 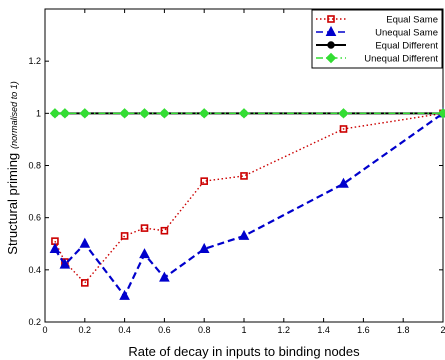 I want to click on y-tick-label: 1.2, so click(x=34, y=61).